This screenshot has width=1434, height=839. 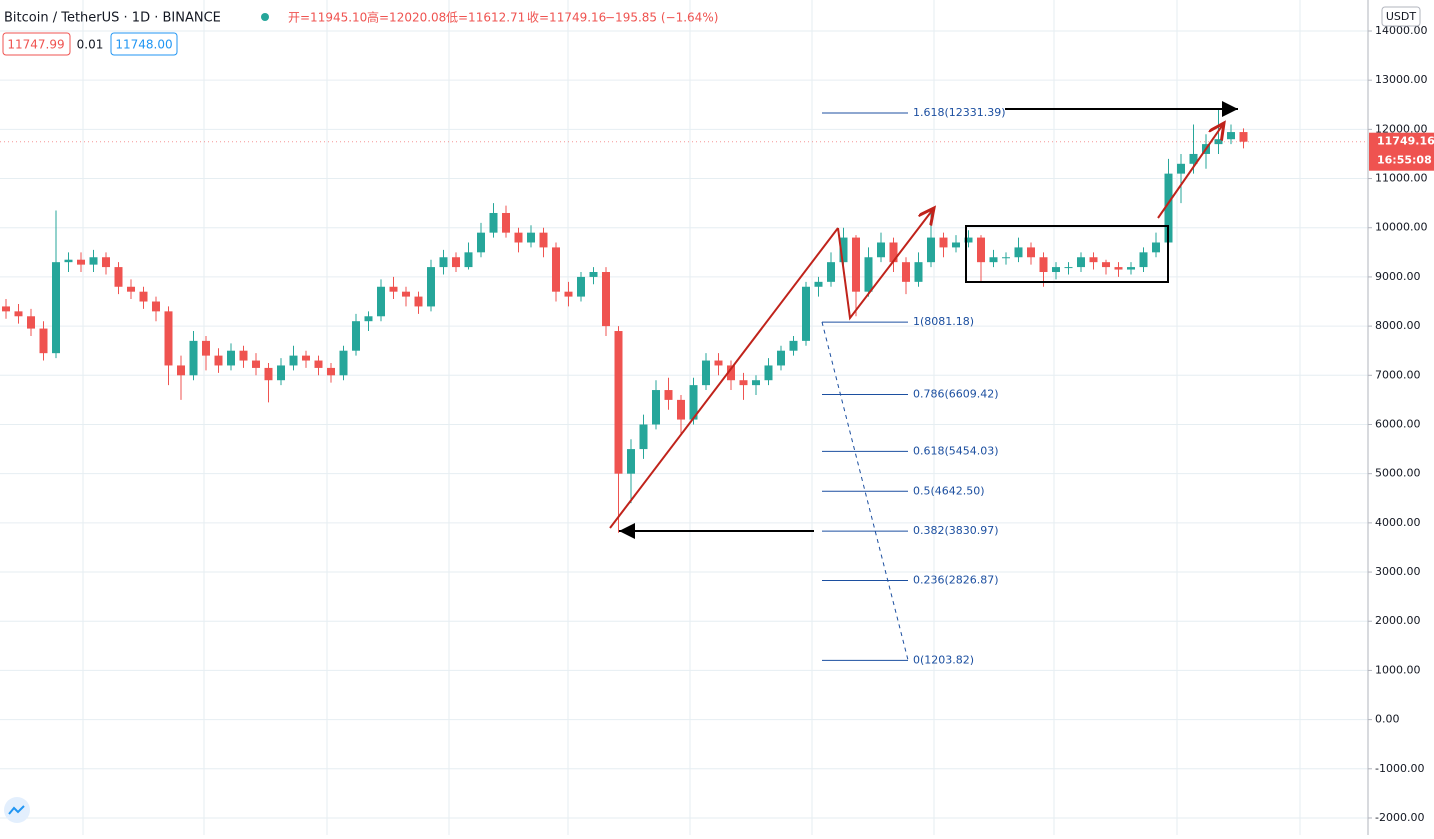 I want to click on logo-mark, so click(x=16, y=810).